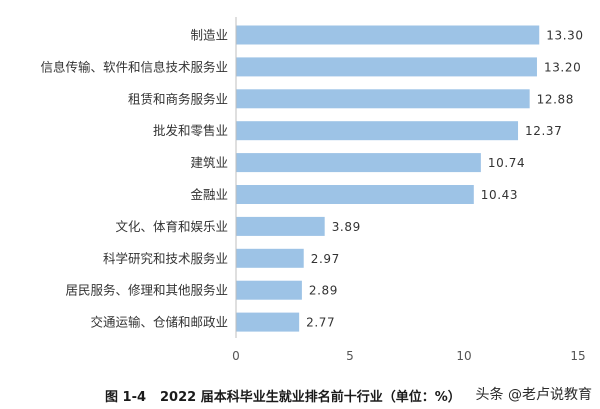 The image size is (600, 409). Describe the element at coordinates (463, 356) in the screenshot. I see `x-tick-label: 10` at that location.